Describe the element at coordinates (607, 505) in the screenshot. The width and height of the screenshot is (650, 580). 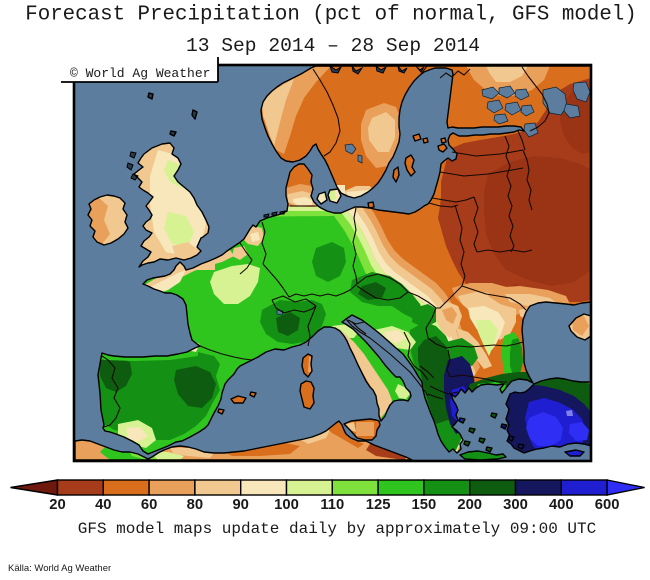
I see `svg-text: 600` at that location.